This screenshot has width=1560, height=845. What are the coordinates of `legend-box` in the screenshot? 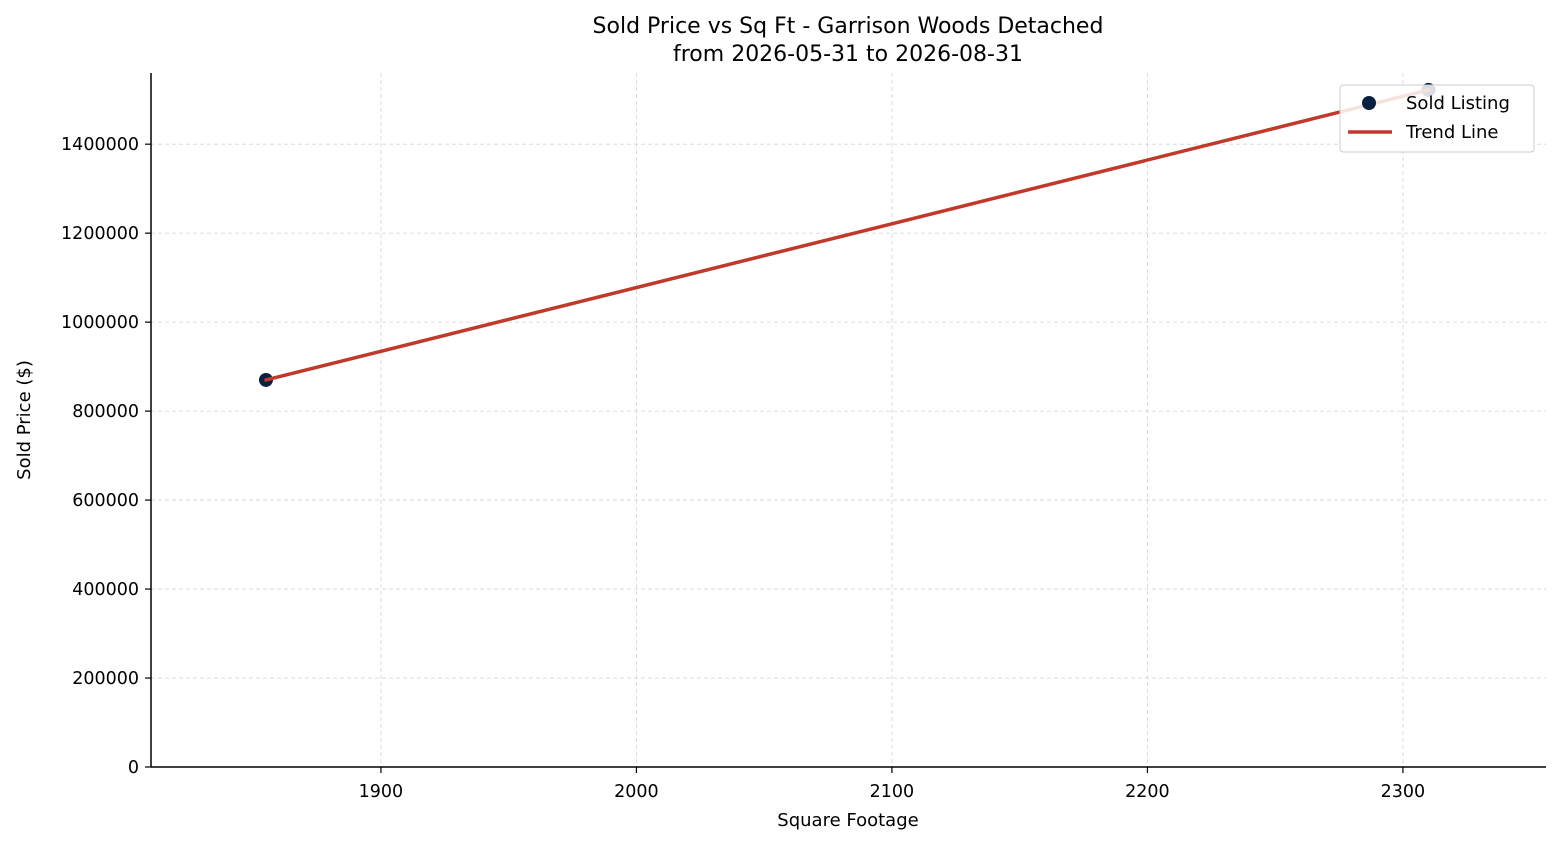 It's located at (1437, 118).